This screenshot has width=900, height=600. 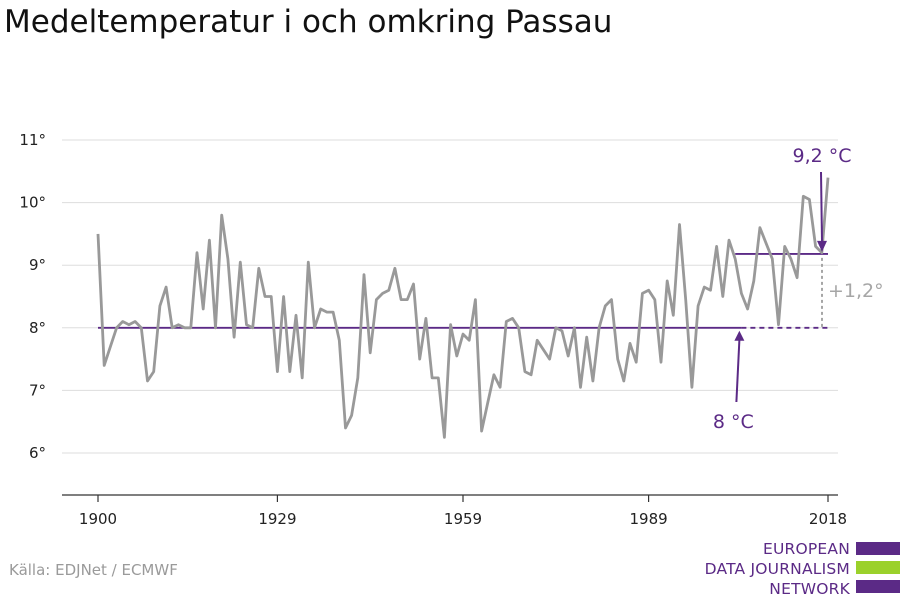 I want to click on x-axis-ticks: 1900 1929 1959 1989 2018, so click(x=463, y=511).